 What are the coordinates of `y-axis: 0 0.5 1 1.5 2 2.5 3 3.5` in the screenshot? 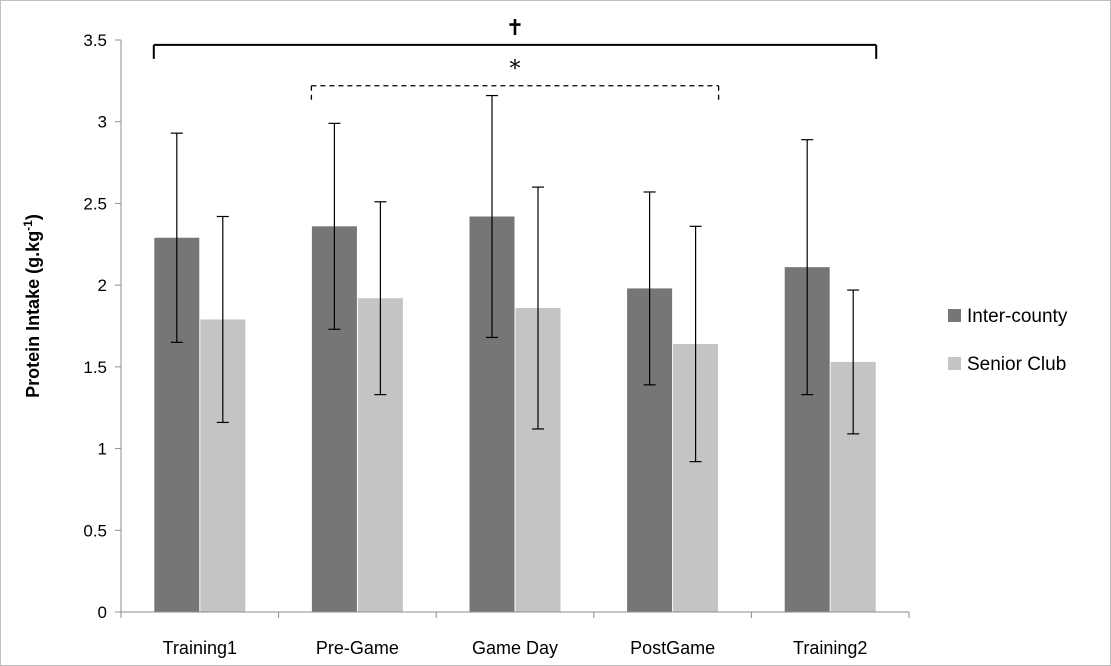 It's located at (102, 326).